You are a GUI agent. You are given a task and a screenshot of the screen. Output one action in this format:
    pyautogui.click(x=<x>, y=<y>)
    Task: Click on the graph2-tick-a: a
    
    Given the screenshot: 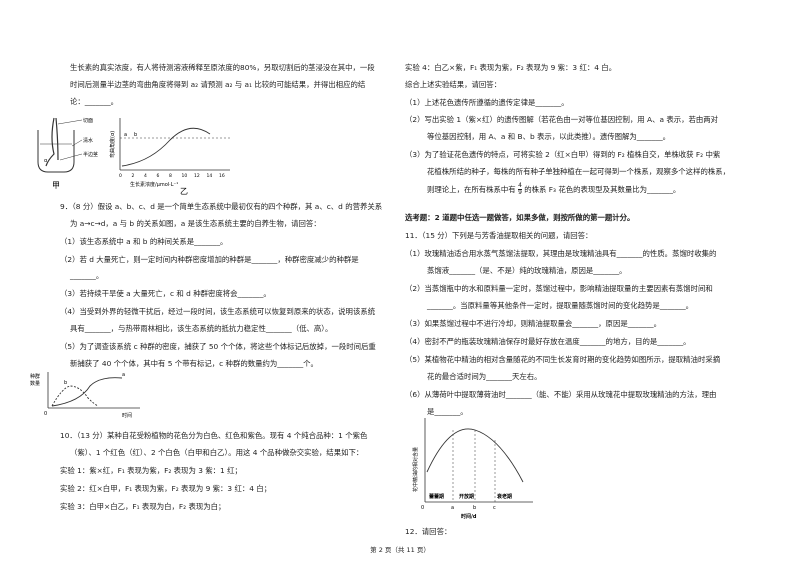 What is the action you would take?
    pyautogui.click(x=452, y=508)
    